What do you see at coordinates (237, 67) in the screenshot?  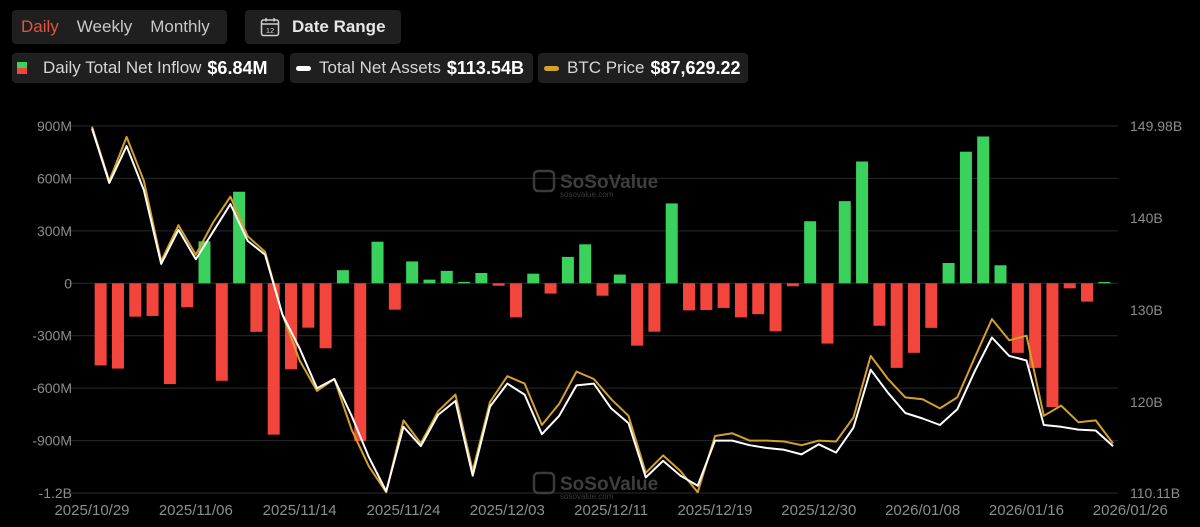 I see `legend-daily-inflow-value: $6.84M` at bounding box center [237, 67].